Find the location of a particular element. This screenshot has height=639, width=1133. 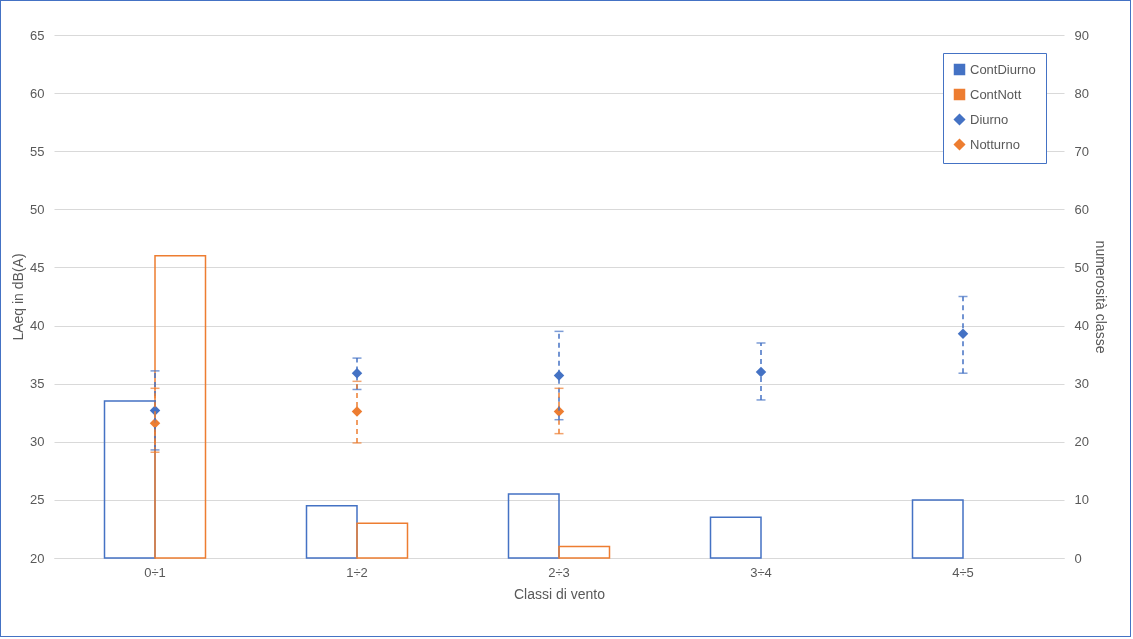

y-tick-label: 35 is located at coordinates (37, 384).